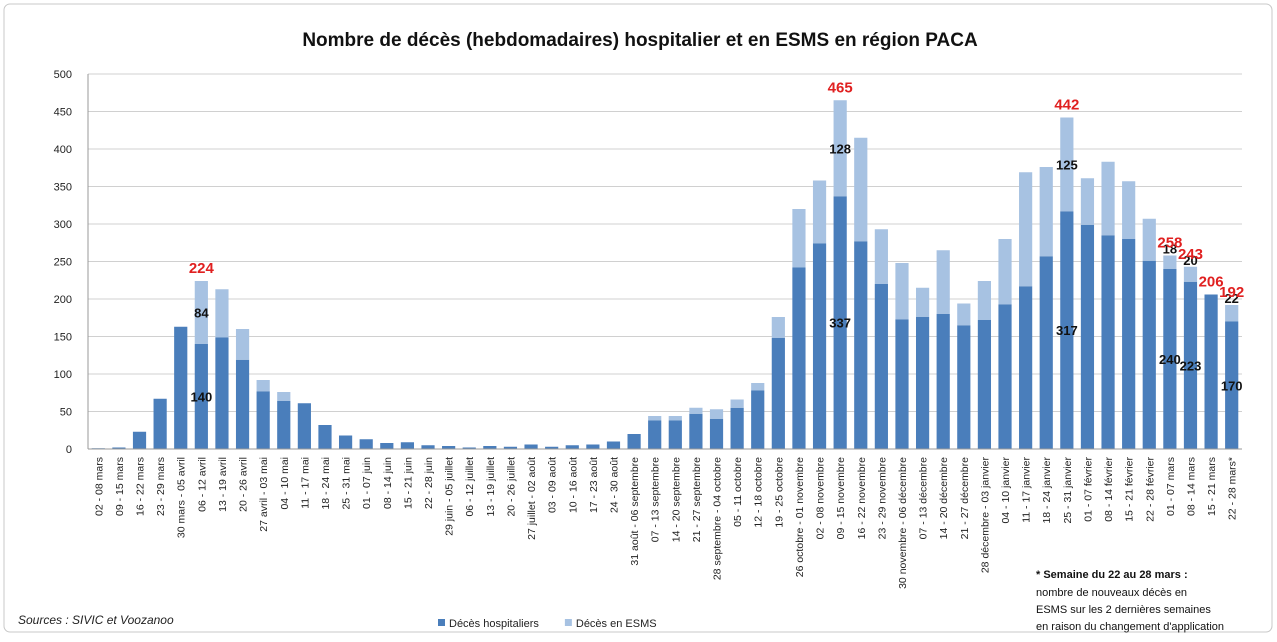 The height and width of the screenshot is (642, 1277). Describe the element at coordinates (388, 483) in the screenshot. I see `x-tick-label: 08 - 14 juin` at that location.